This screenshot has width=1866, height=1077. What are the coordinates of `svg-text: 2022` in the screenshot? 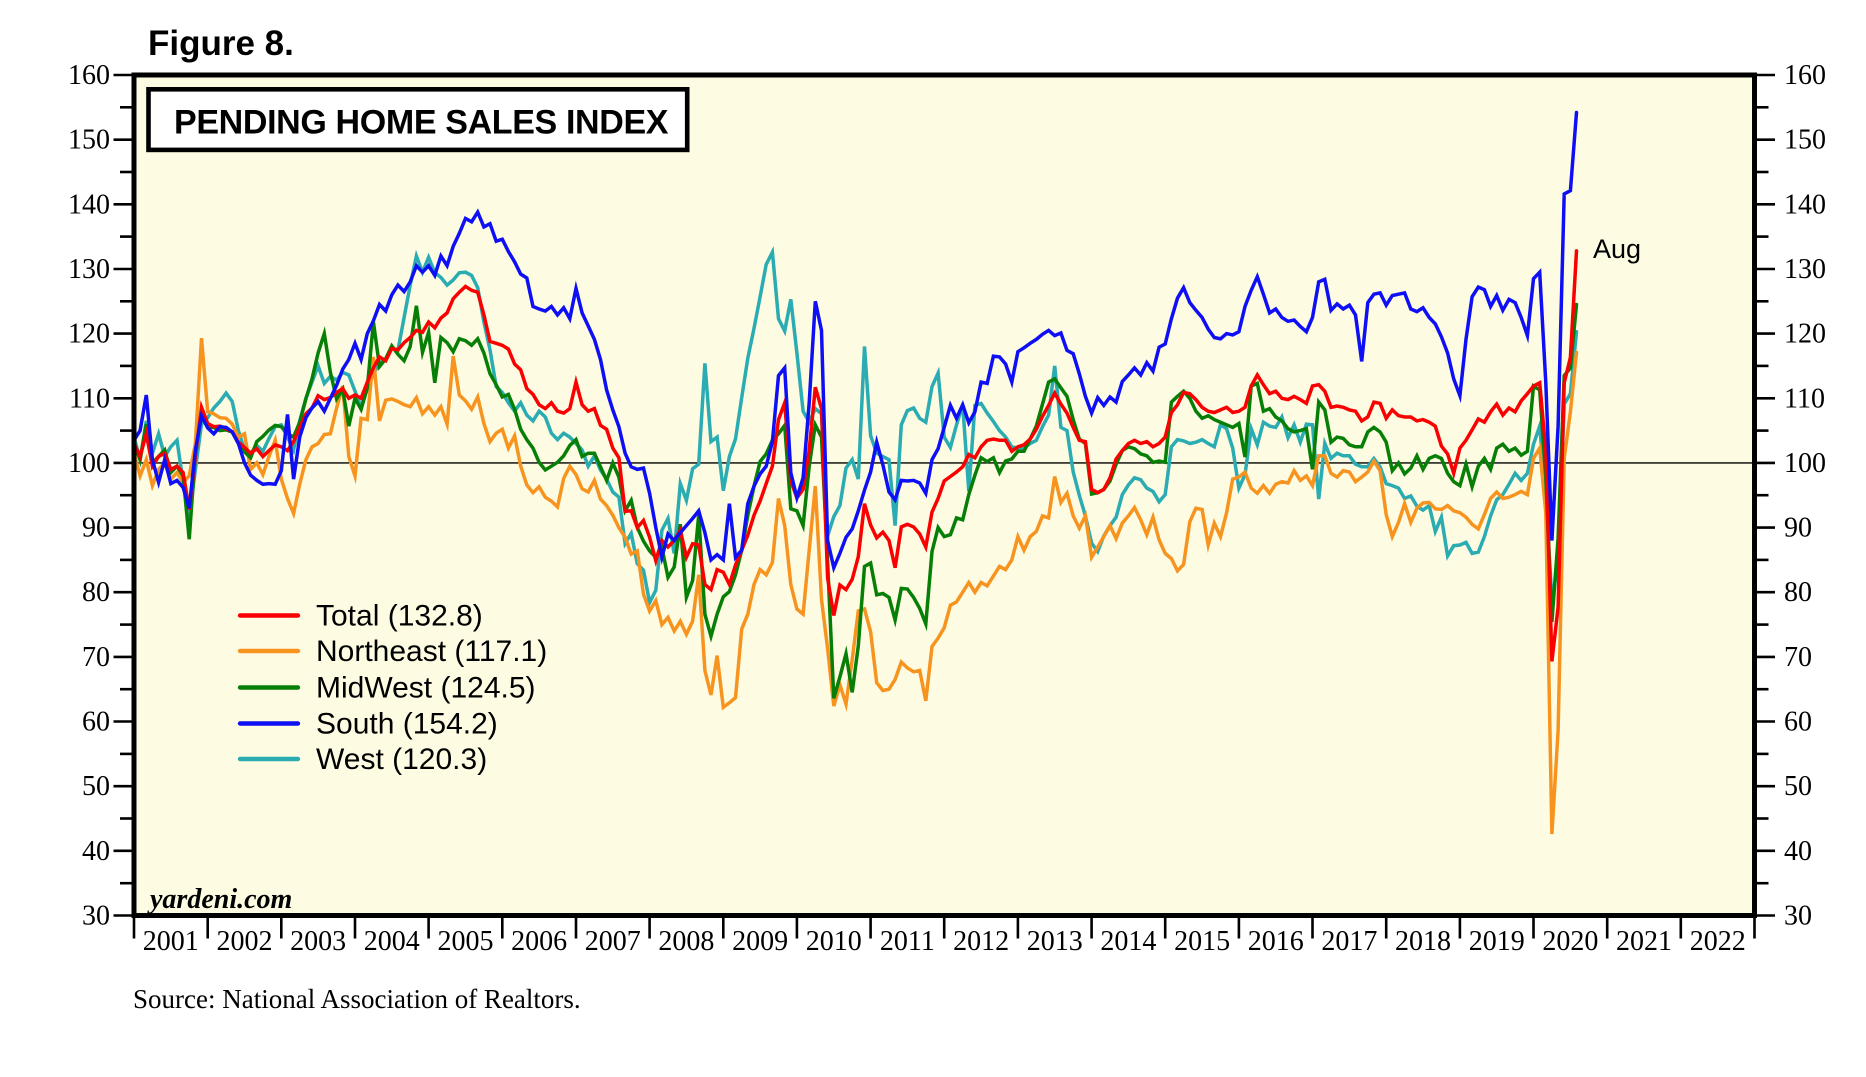 It's located at (1718, 941).